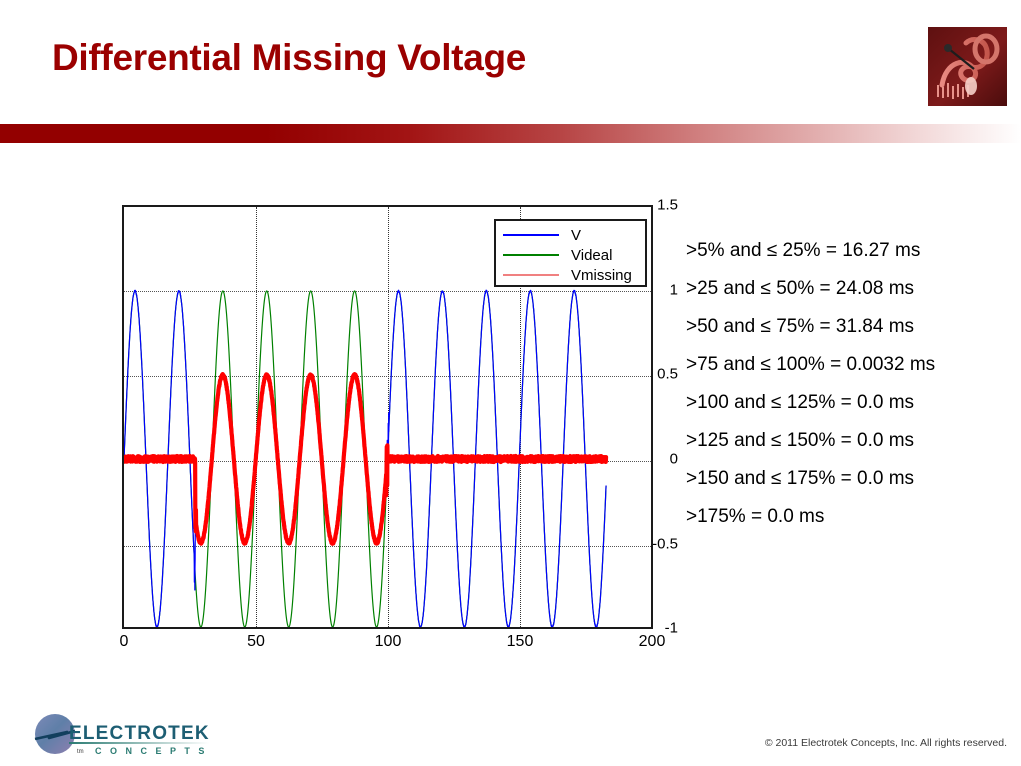 This screenshot has height=766, width=1021. I want to click on chart-legend: V Videal Vmissing, so click(570, 253).